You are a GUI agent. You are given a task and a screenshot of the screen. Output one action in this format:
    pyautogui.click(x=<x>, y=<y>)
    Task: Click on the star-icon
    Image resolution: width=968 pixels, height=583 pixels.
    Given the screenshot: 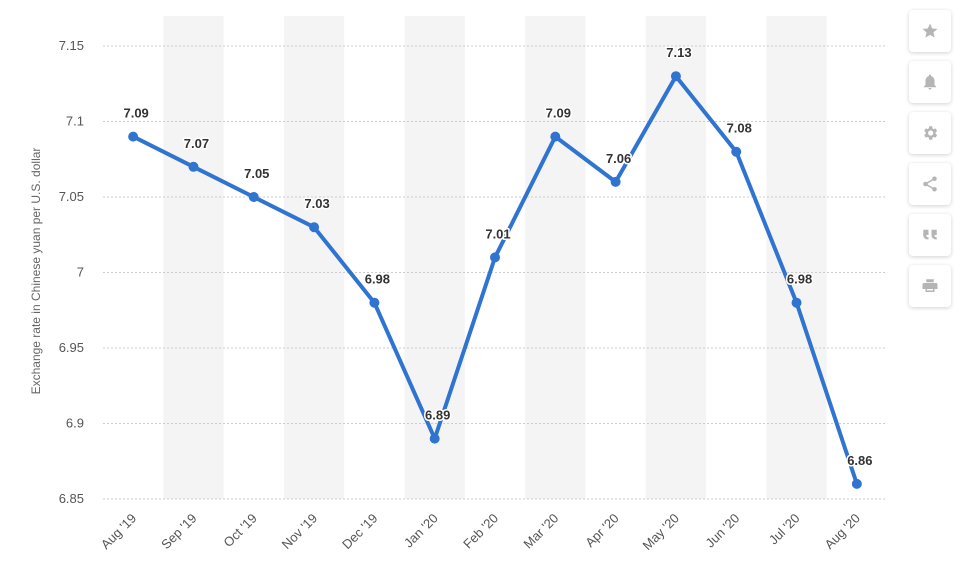 What is the action you would take?
    pyautogui.click(x=930, y=30)
    